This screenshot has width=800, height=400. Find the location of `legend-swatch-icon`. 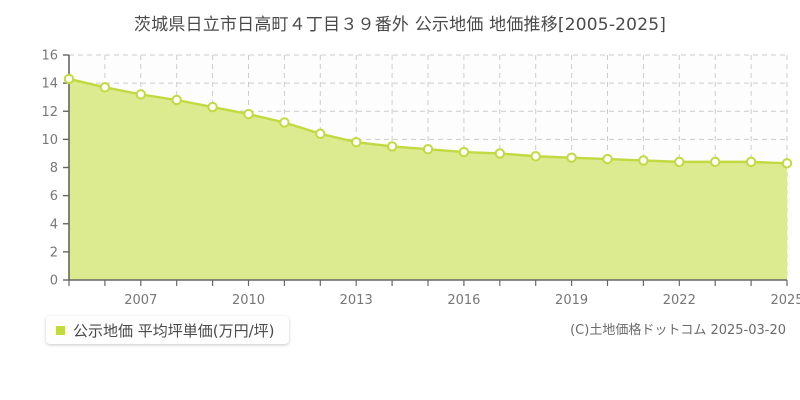

legend-swatch-icon is located at coordinates (60, 330).